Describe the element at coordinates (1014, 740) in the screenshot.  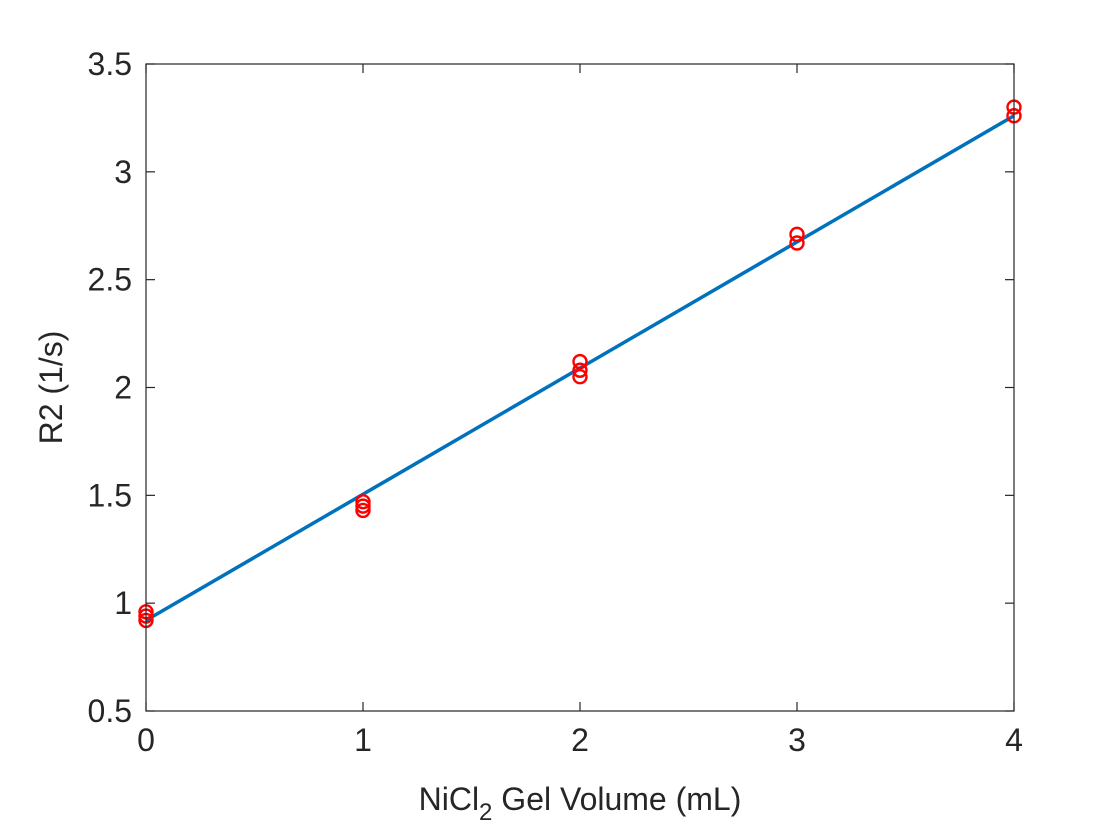
I see `x-tick-label: 4` at that location.